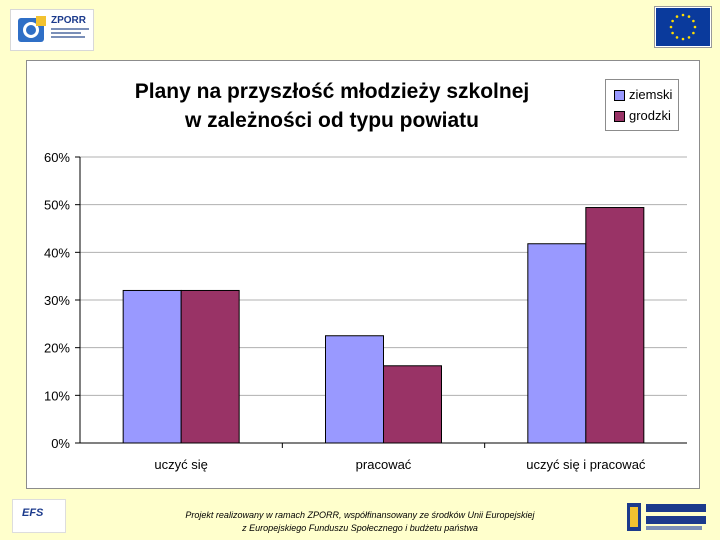  What do you see at coordinates (57, 252) in the screenshot?
I see `y-tick-label: 40%` at bounding box center [57, 252].